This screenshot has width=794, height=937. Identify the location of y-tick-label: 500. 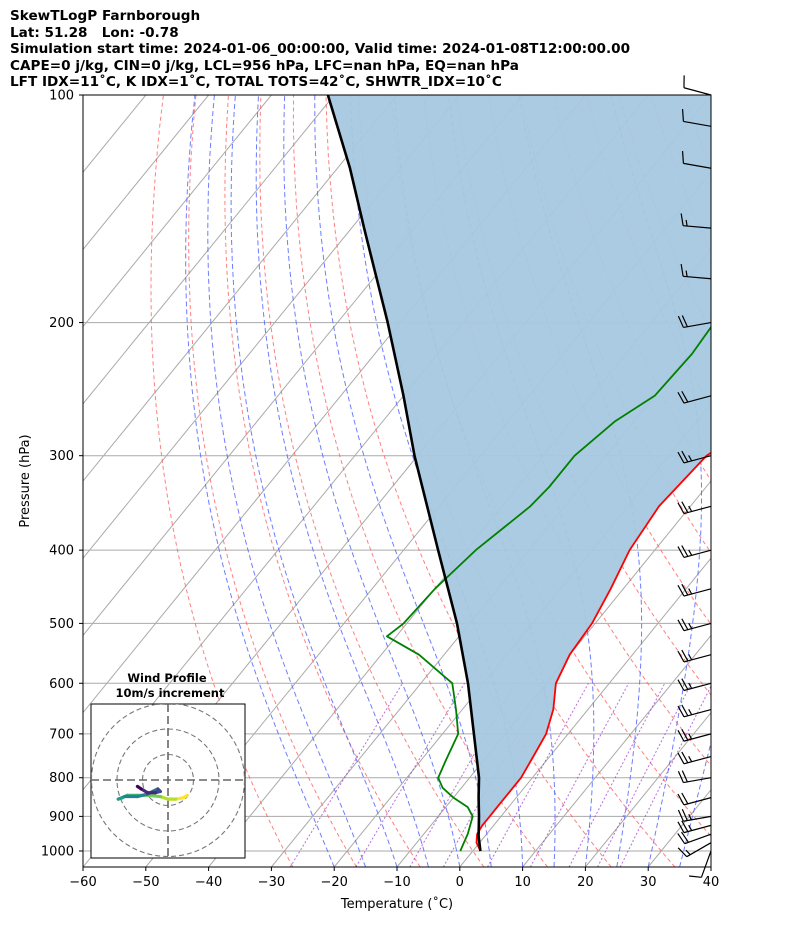
(61, 624).